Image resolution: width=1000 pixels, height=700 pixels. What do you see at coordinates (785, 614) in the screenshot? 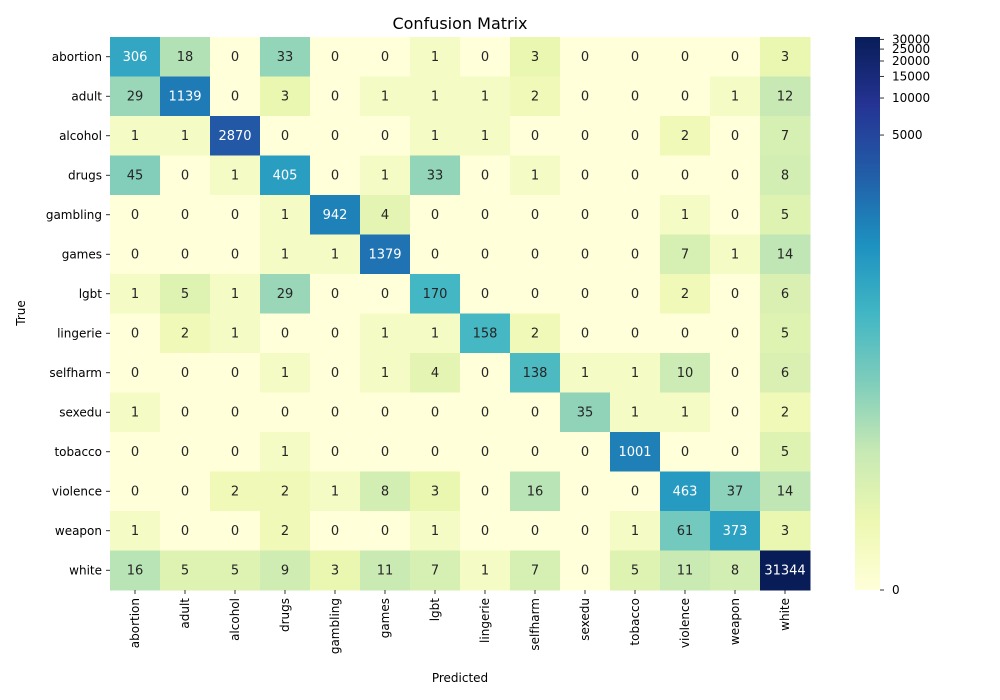
I see `x-tick-label: white` at bounding box center [785, 614].